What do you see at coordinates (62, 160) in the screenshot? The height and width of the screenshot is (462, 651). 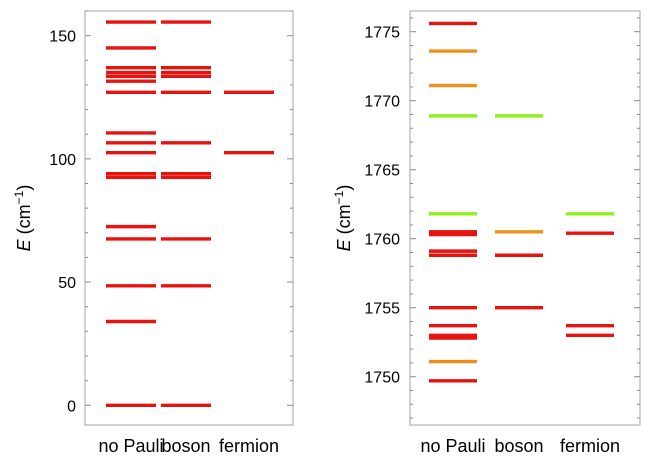 I see `y-tick-label: 100` at bounding box center [62, 160].